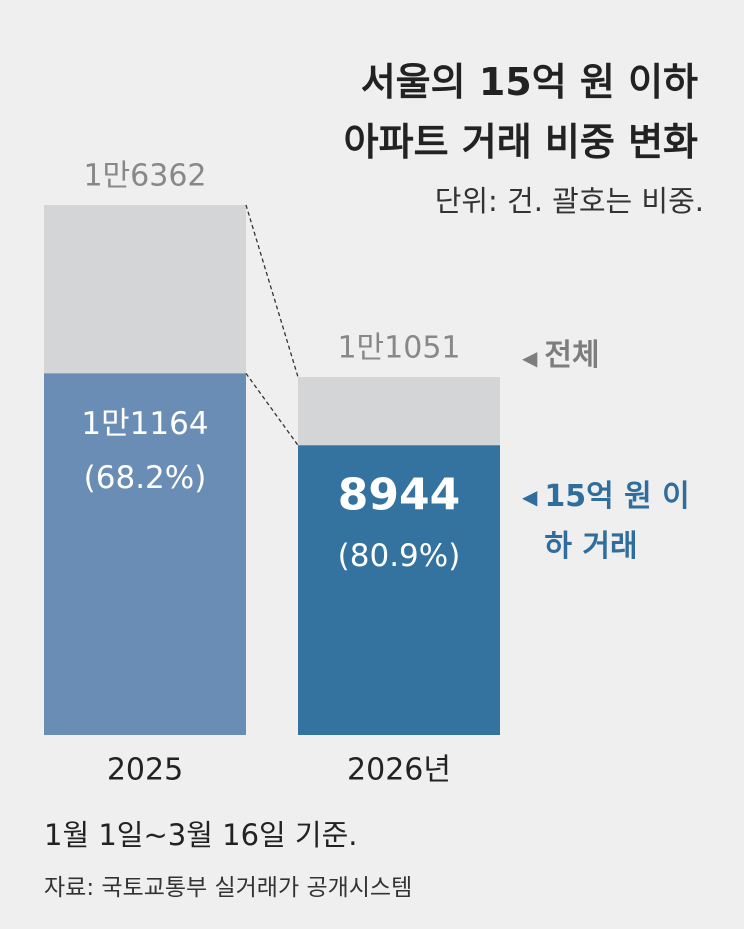 This screenshot has width=744, height=929. I want to click on value-label: 8944, so click(399, 494).